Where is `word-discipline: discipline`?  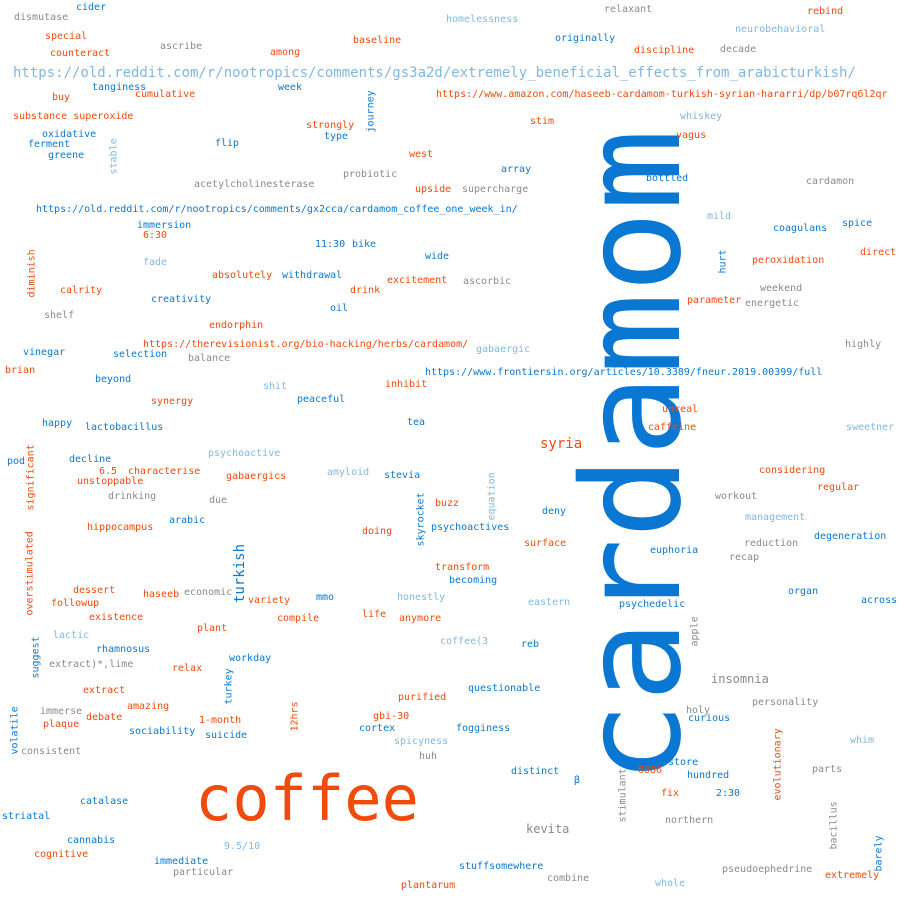
word-discipline: discipline is located at coordinates (664, 50).